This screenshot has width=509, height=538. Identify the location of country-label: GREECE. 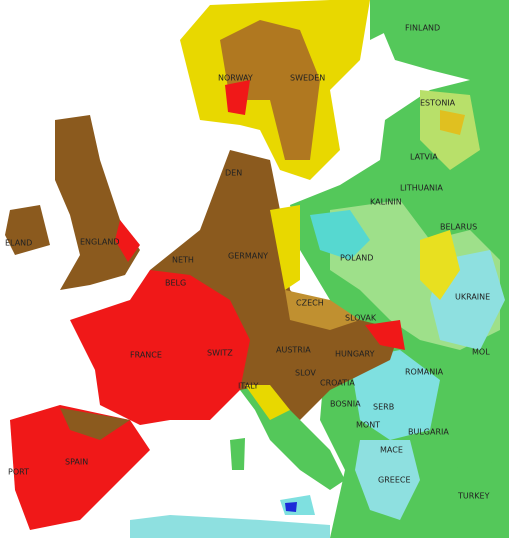
(394, 480).